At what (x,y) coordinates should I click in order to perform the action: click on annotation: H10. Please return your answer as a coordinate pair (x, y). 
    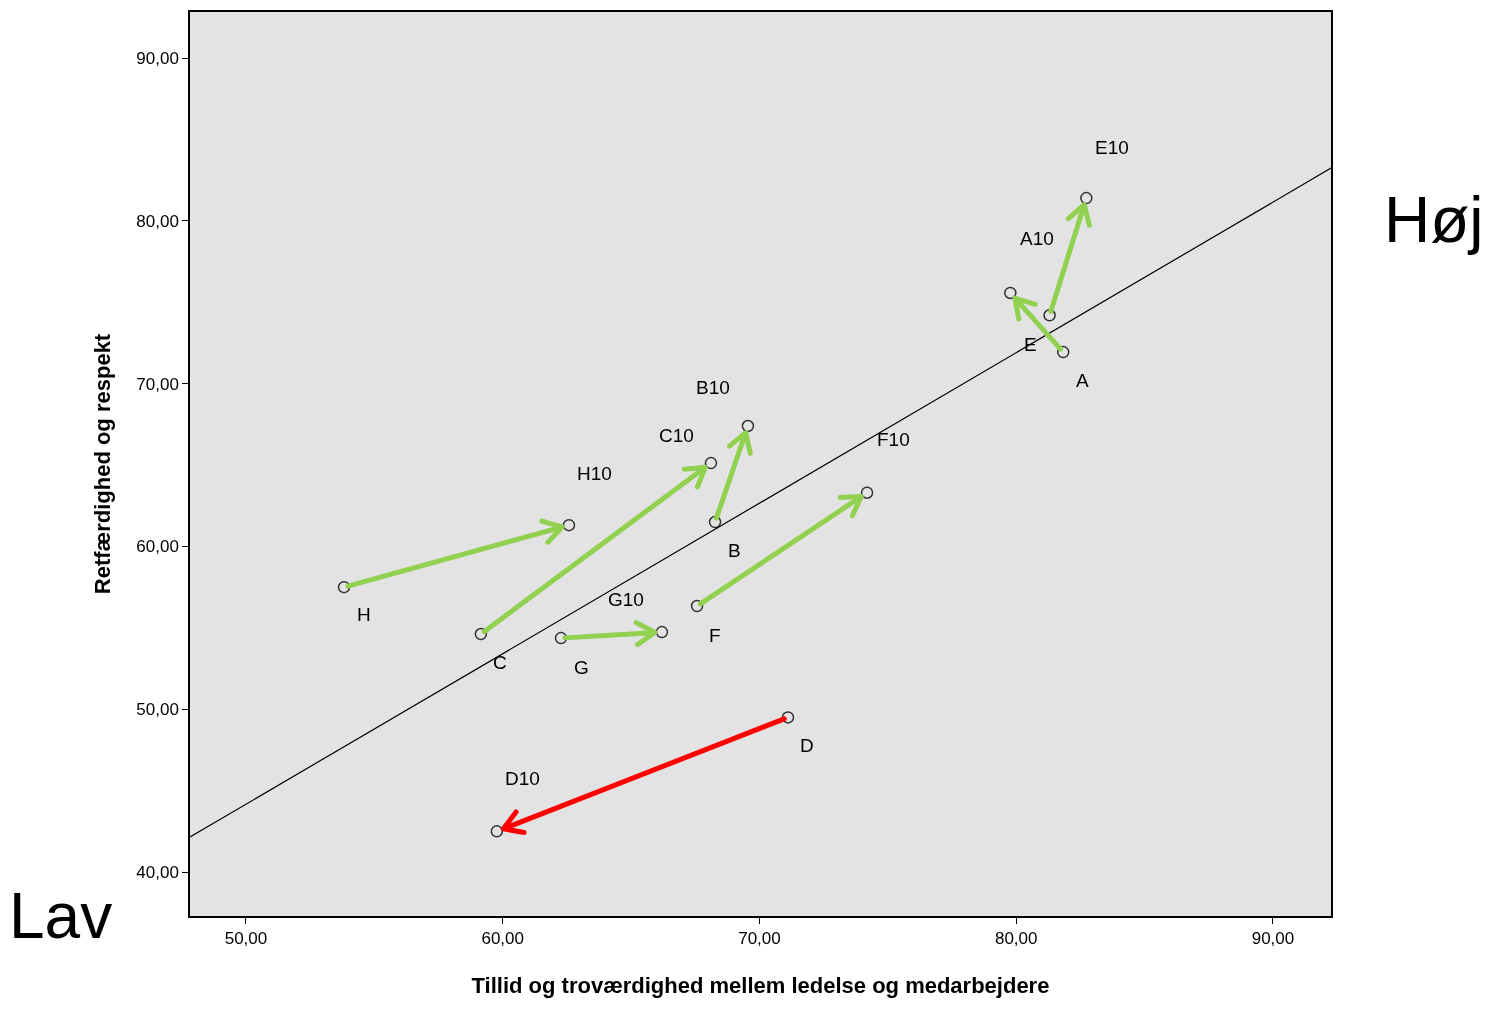
    Looking at the image, I should click on (594, 473).